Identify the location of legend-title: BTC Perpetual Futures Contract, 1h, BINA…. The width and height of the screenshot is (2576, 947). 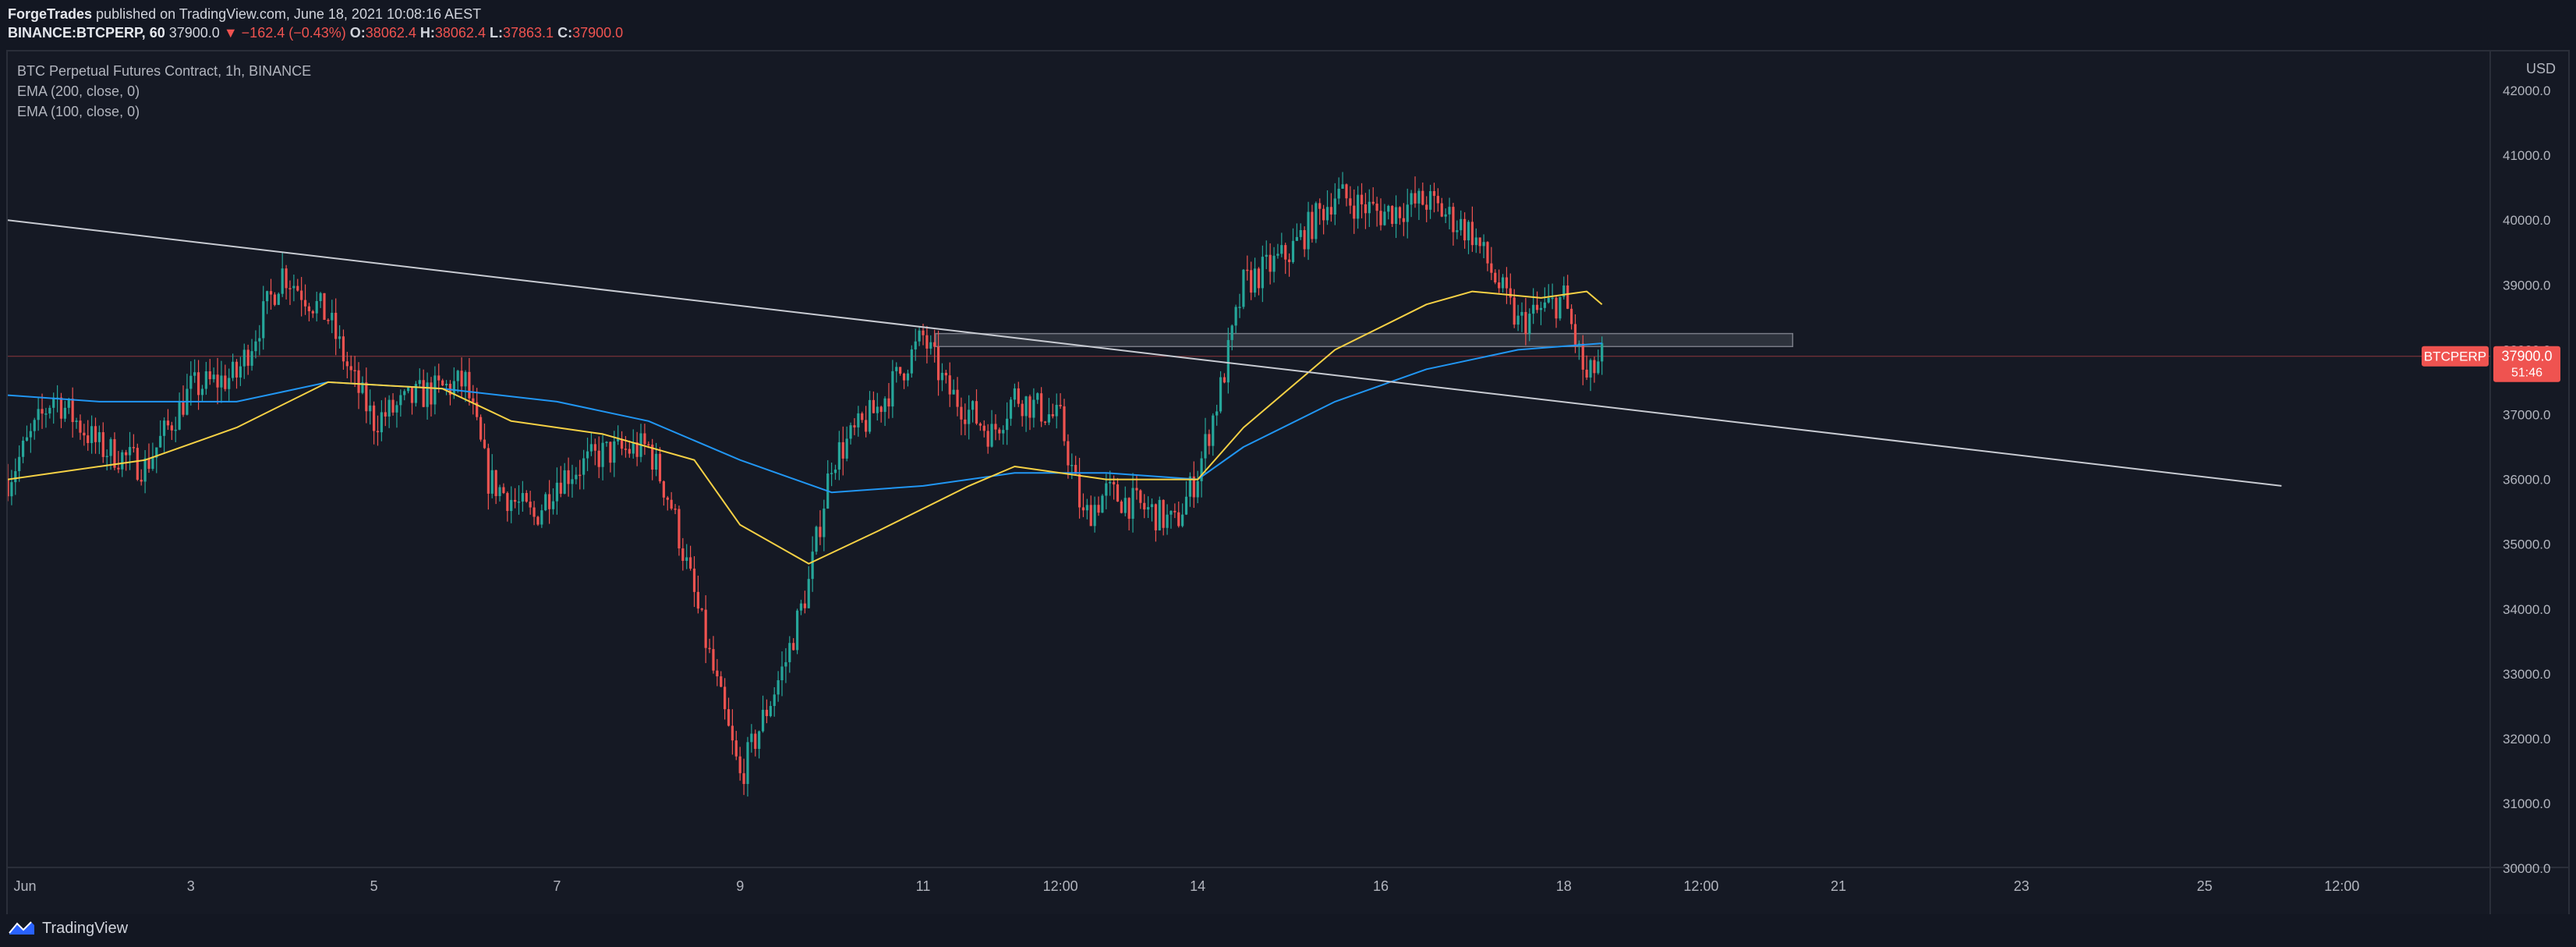
(164, 71).